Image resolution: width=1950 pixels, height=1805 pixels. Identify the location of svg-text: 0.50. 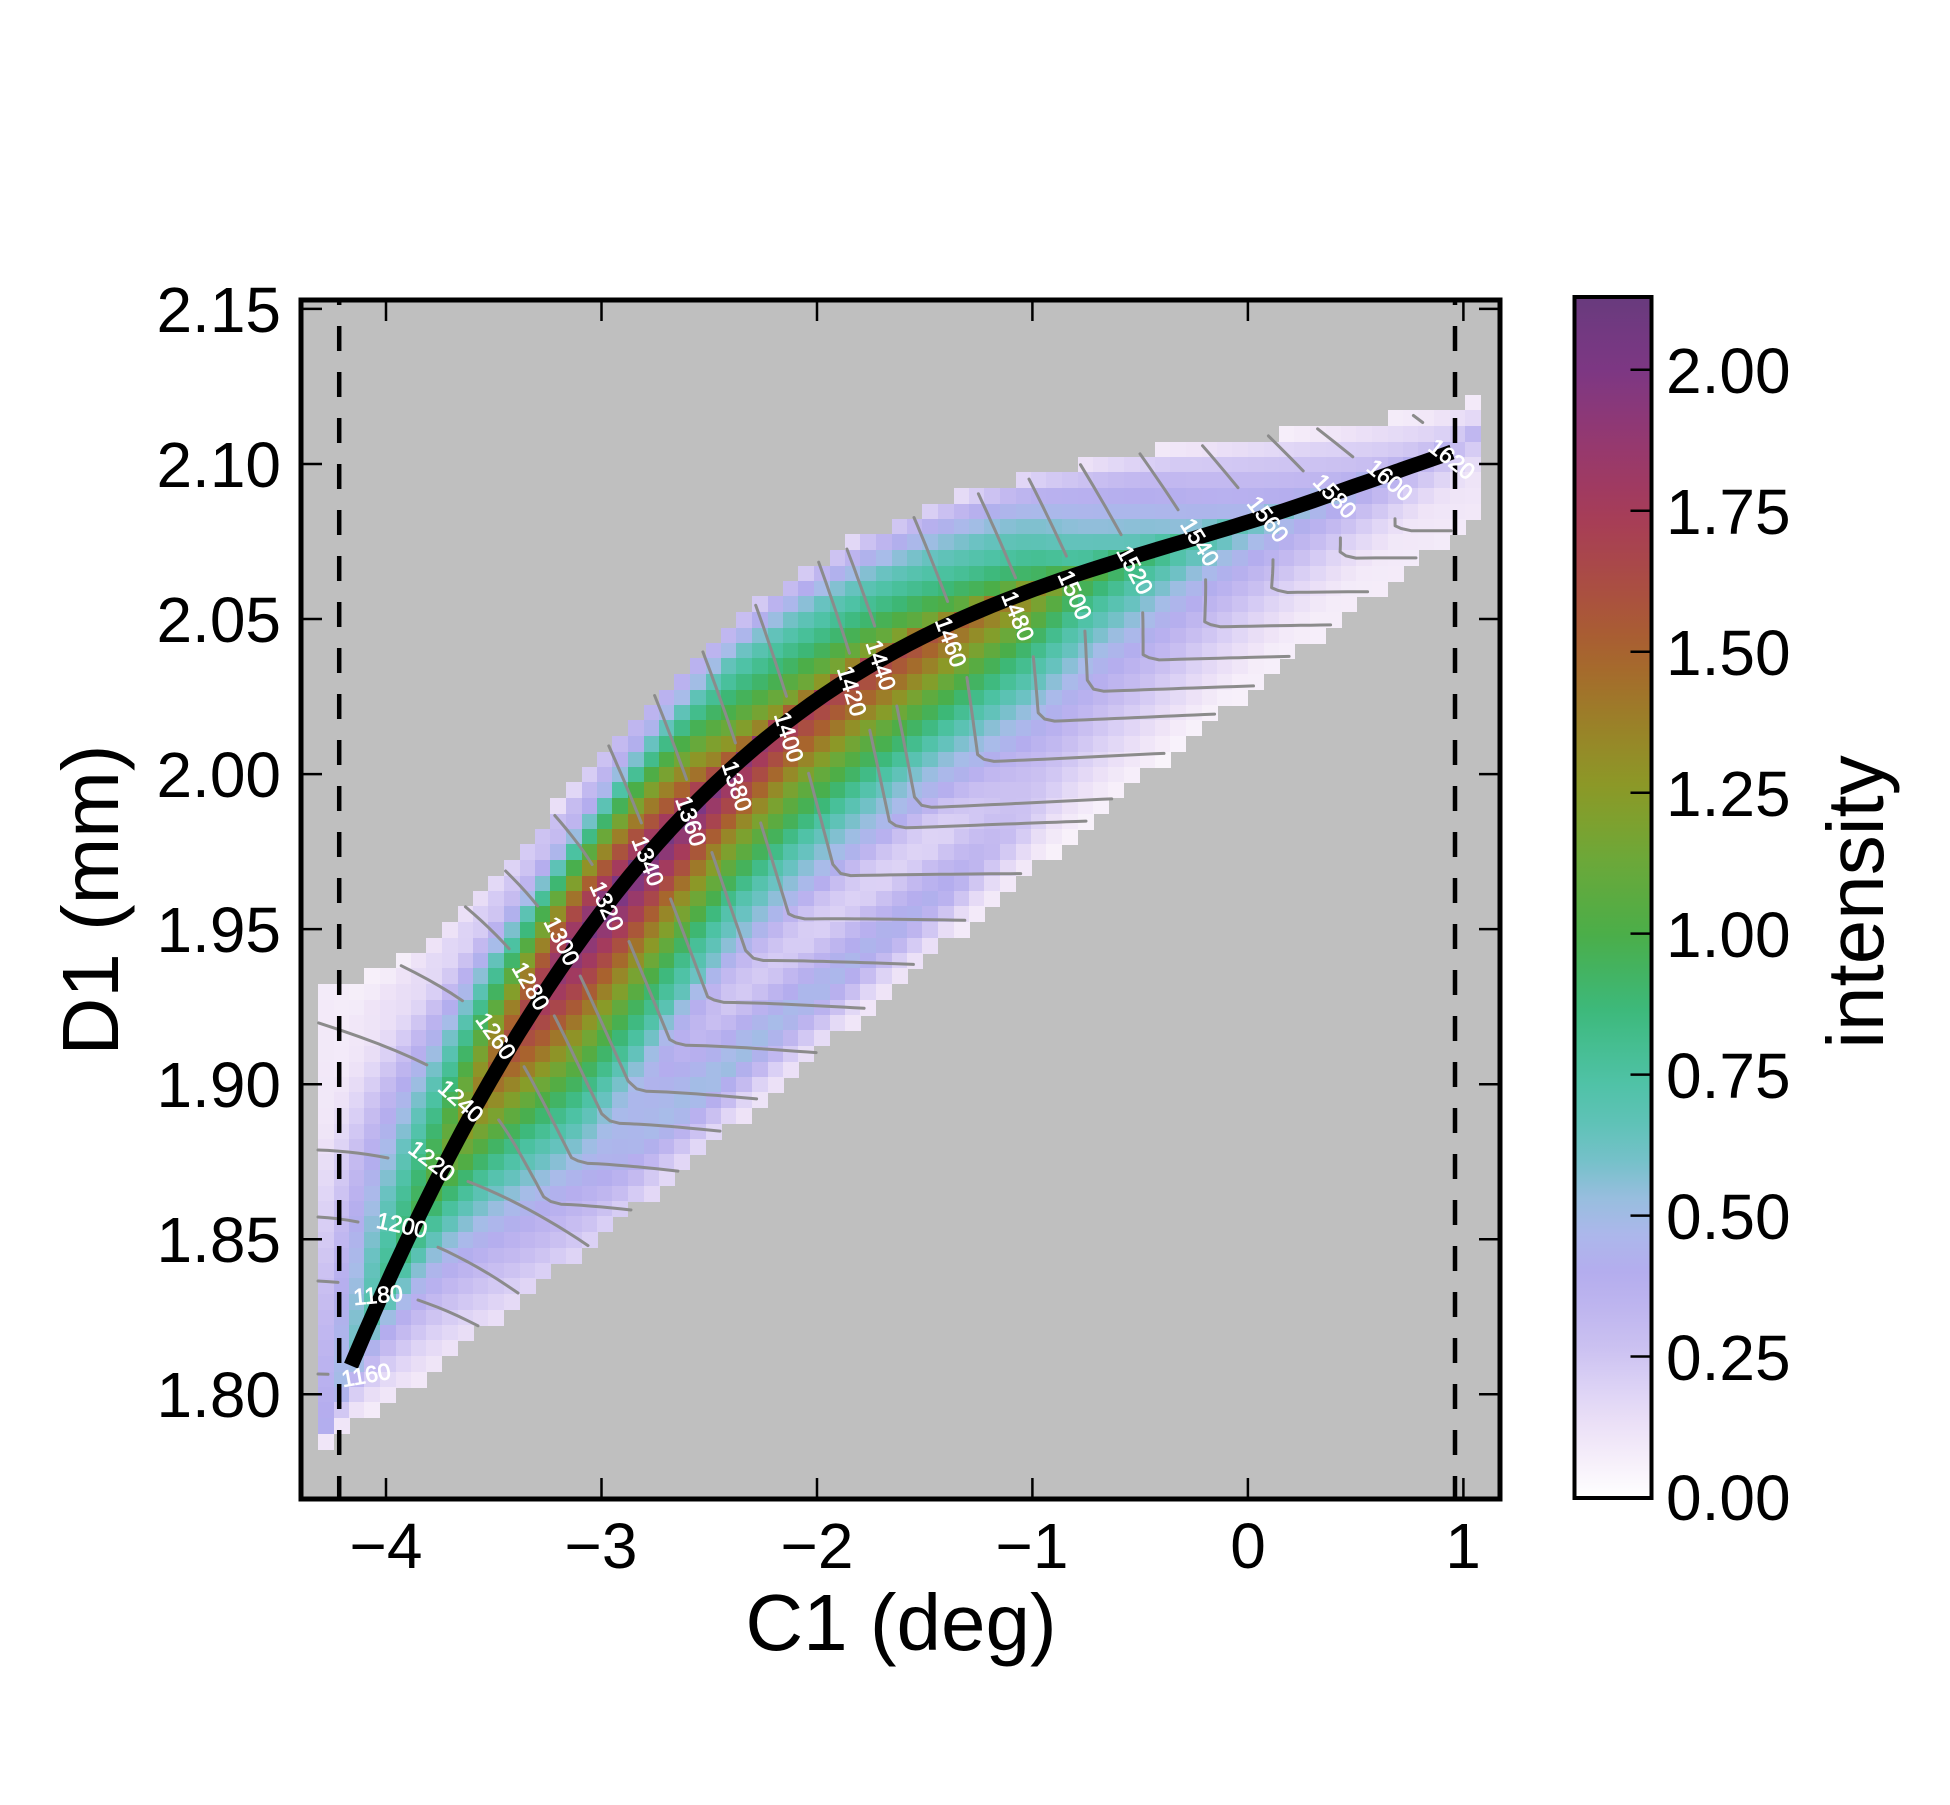
(1728, 1217).